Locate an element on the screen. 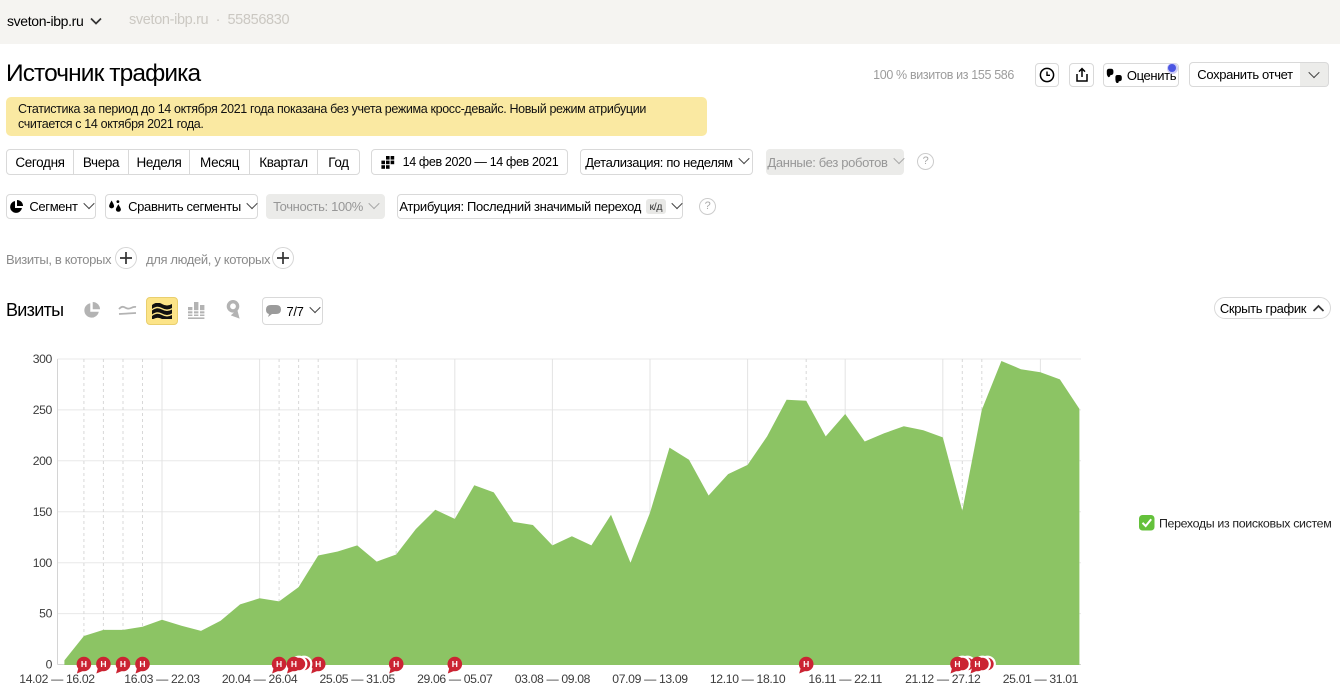 This screenshot has height=694, width=1340. svg-text: 16.03 — 22.03 is located at coordinates (162, 679).